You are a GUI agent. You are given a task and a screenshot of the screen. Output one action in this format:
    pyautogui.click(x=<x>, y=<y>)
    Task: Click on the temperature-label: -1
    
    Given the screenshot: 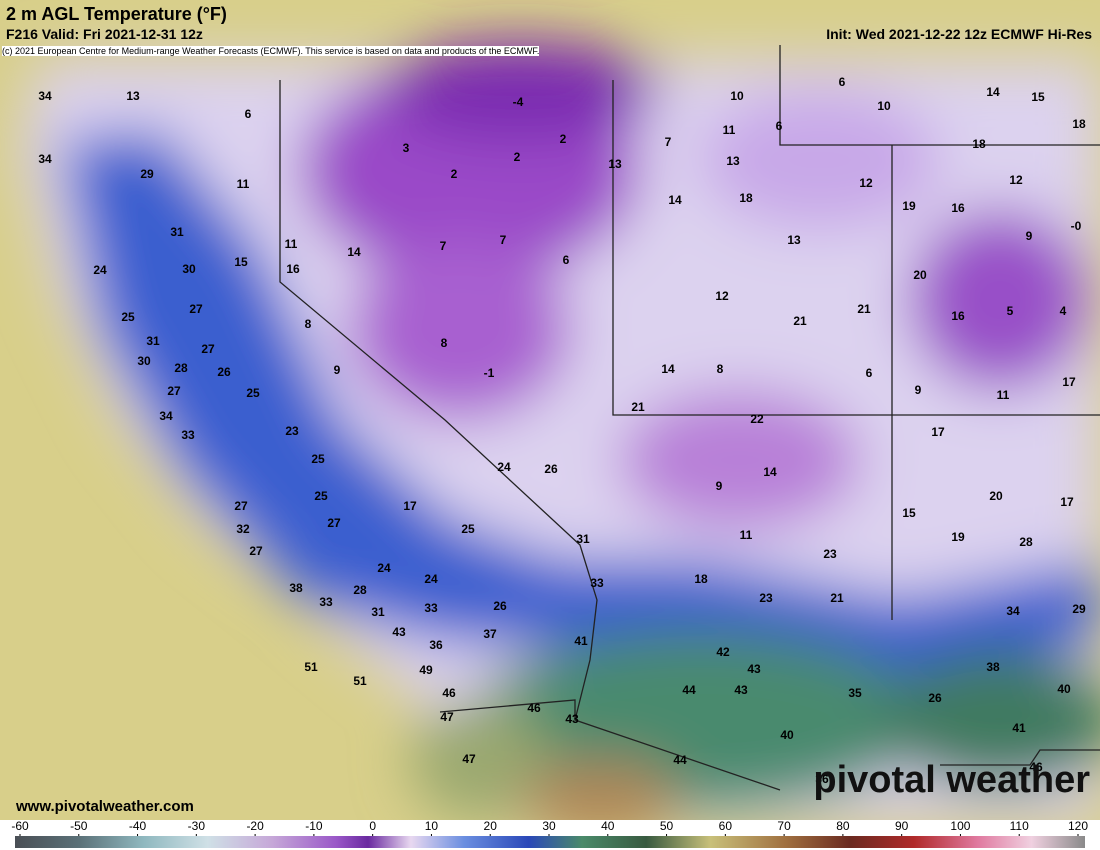 What is the action you would take?
    pyautogui.click(x=489, y=373)
    